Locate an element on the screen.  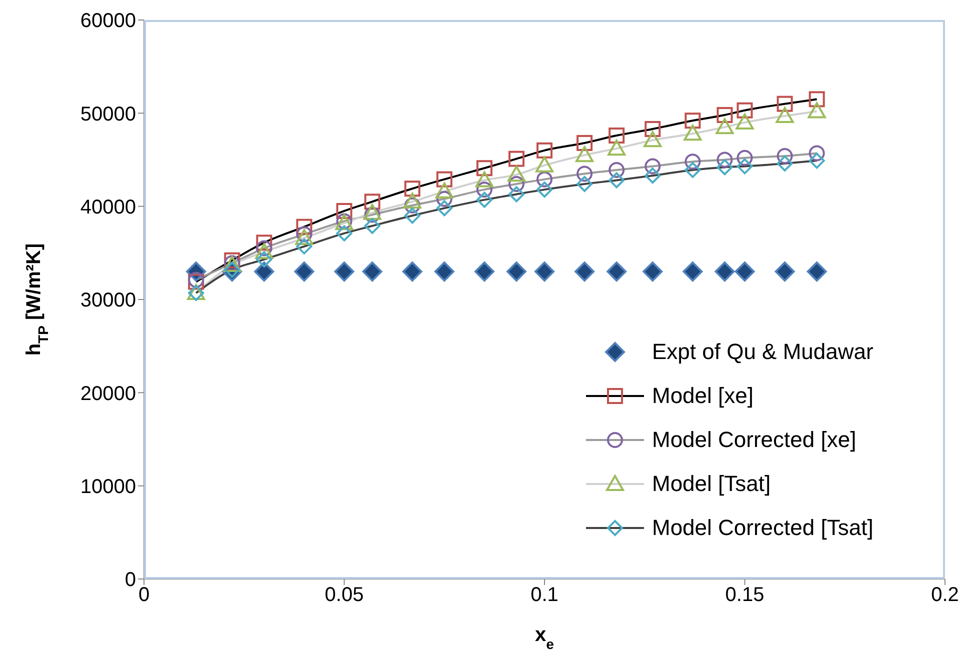
x-tick-label: 0 is located at coordinates (144, 595).